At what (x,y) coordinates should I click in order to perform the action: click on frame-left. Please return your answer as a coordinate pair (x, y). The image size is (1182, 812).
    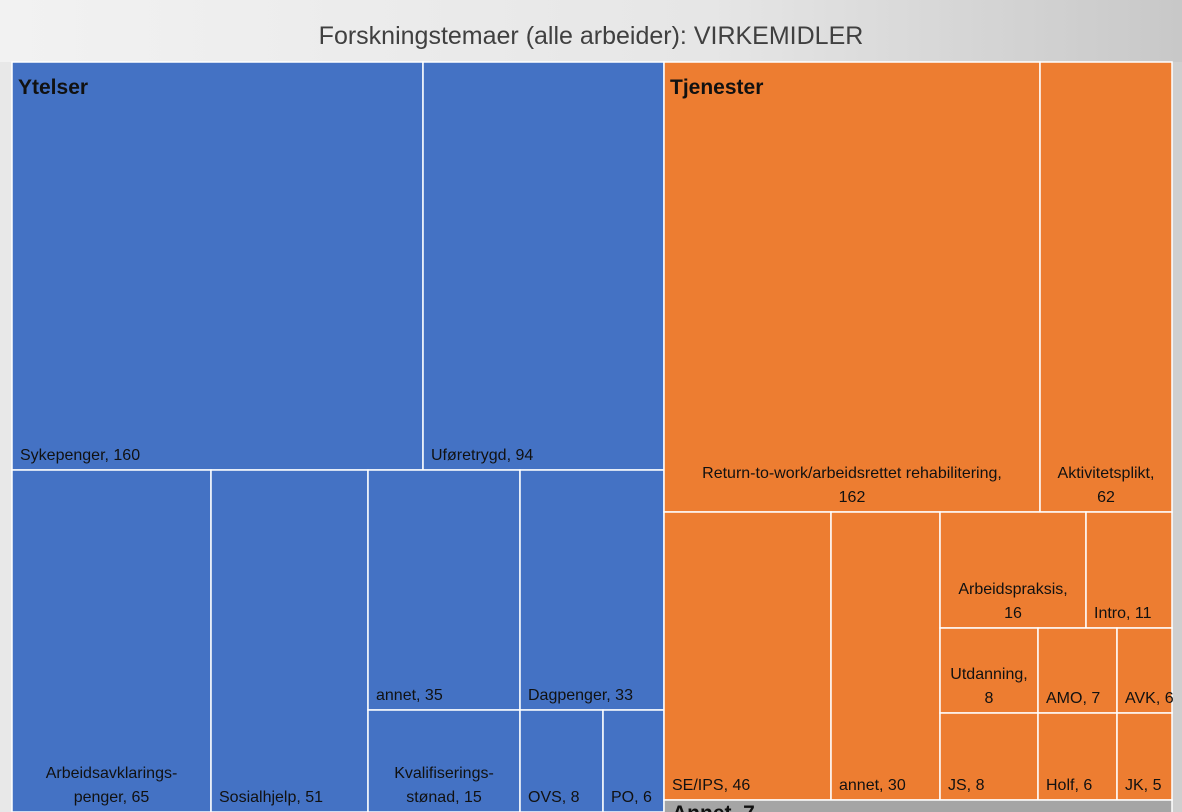
    Looking at the image, I should click on (6, 437).